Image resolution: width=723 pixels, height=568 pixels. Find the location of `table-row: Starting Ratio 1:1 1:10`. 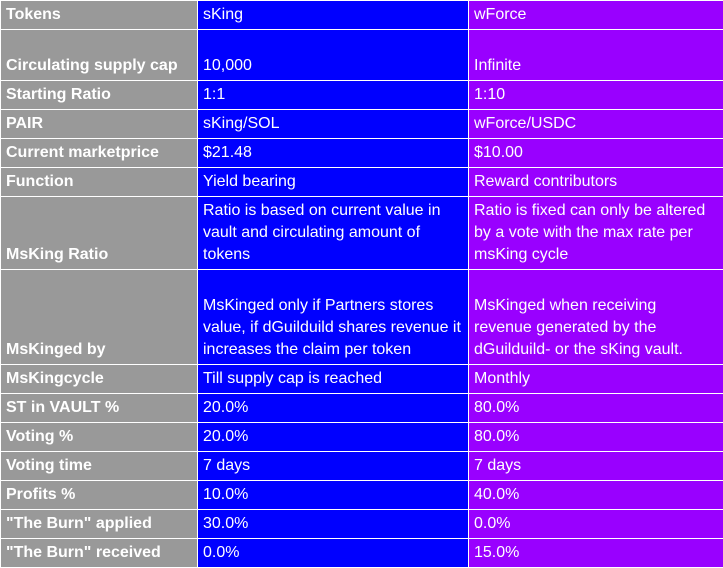

table-row: Starting Ratio 1:1 1:10 is located at coordinates (362, 95).